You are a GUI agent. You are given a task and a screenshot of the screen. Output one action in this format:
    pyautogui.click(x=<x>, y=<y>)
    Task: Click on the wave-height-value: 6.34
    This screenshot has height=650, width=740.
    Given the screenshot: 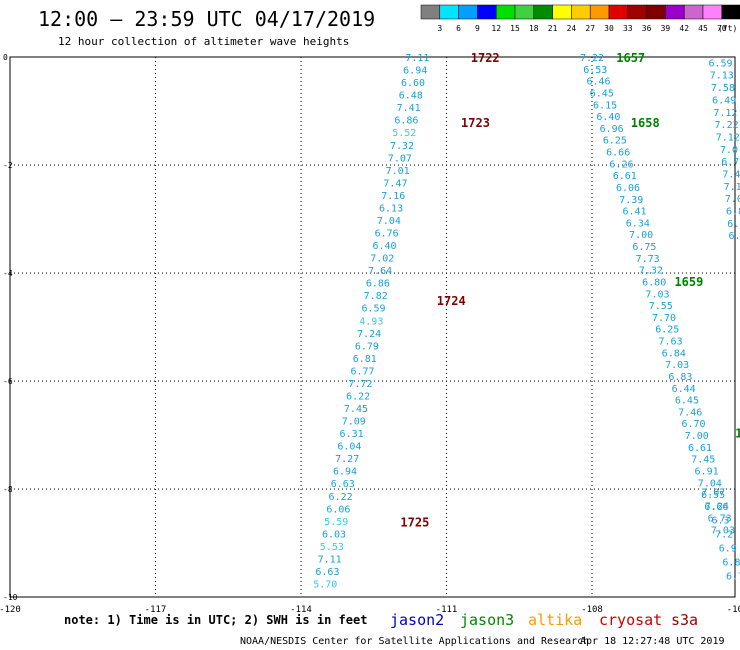 What is the action you would take?
    pyautogui.click(x=638, y=223)
    